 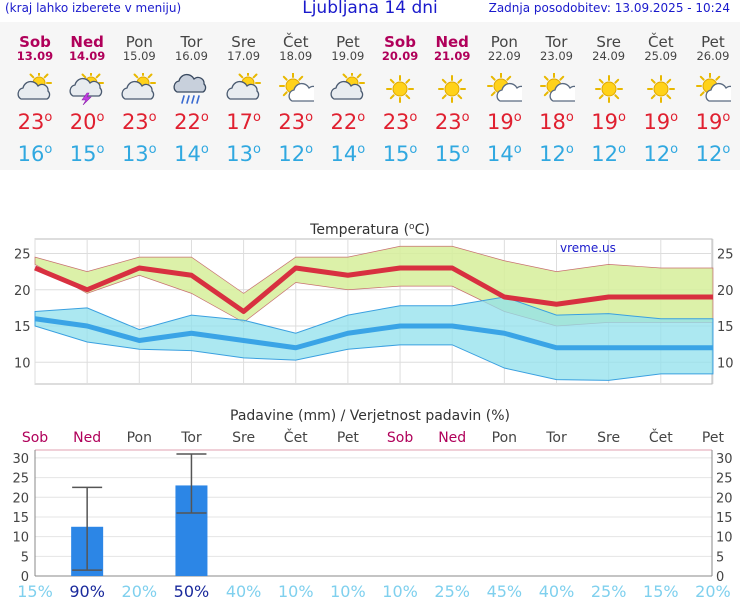 I want to click on max-temp: 20o, so click(x=87, y=122).